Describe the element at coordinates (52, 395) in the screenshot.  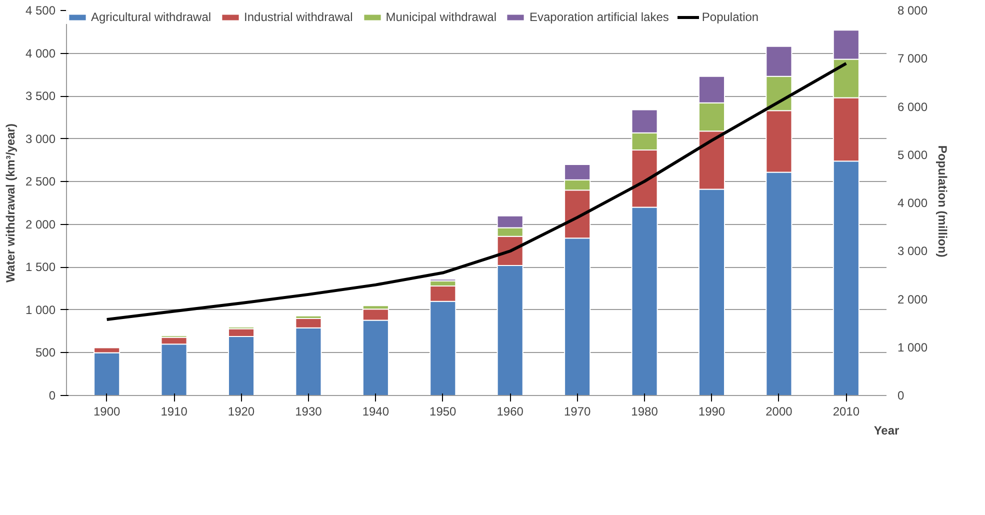
I see `y-tick-label: 0` at that location.